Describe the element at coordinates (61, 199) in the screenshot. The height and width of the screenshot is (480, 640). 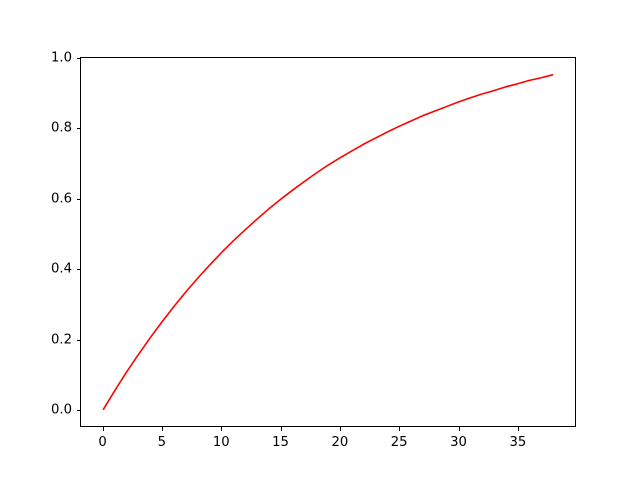
I see `y-tick-label: 0.6` at that location.